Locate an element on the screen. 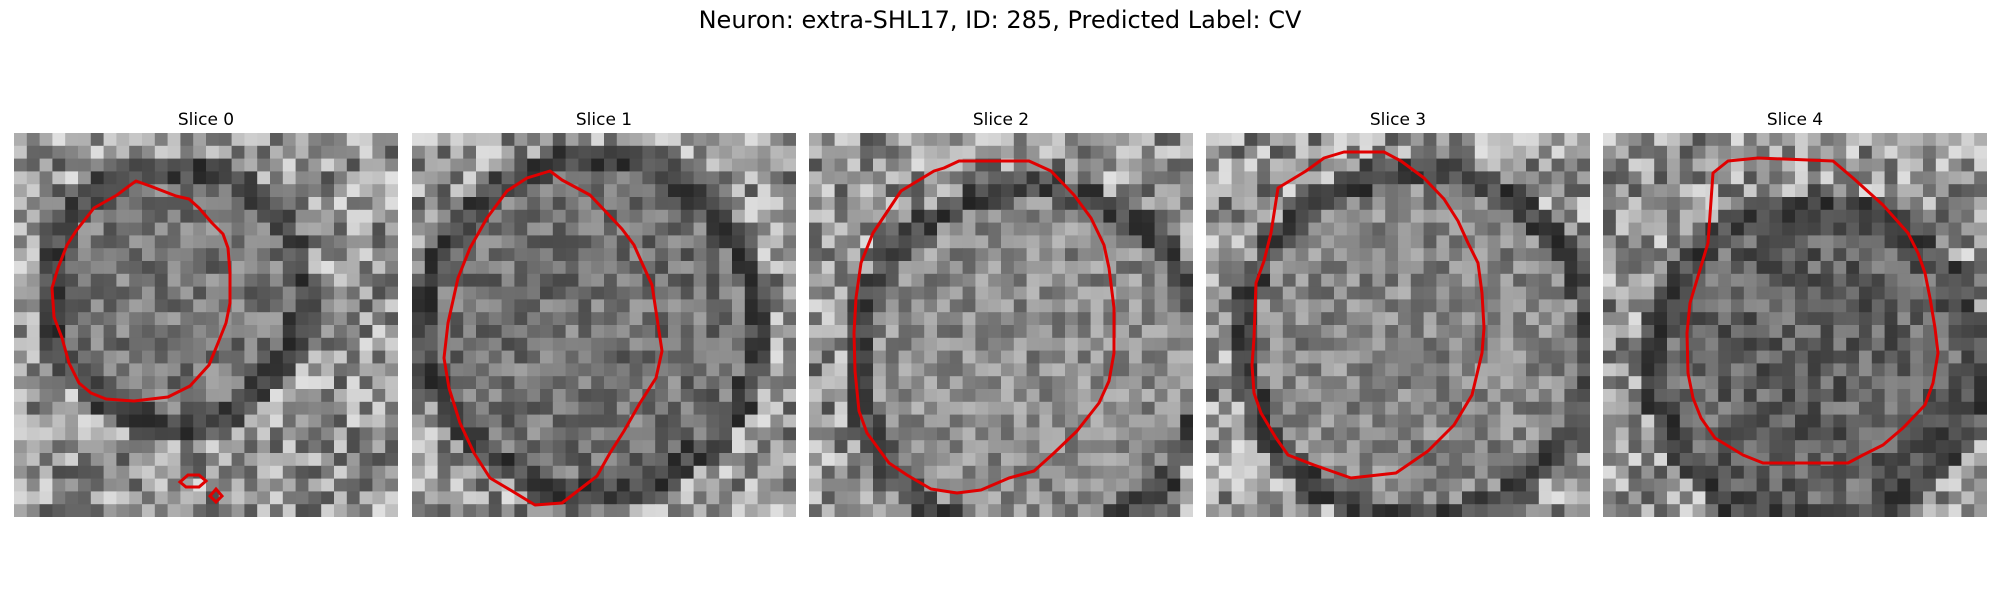 The width and height of the screenshot is (2000, 600). slice-1-image is located at coordinates (604, 325).